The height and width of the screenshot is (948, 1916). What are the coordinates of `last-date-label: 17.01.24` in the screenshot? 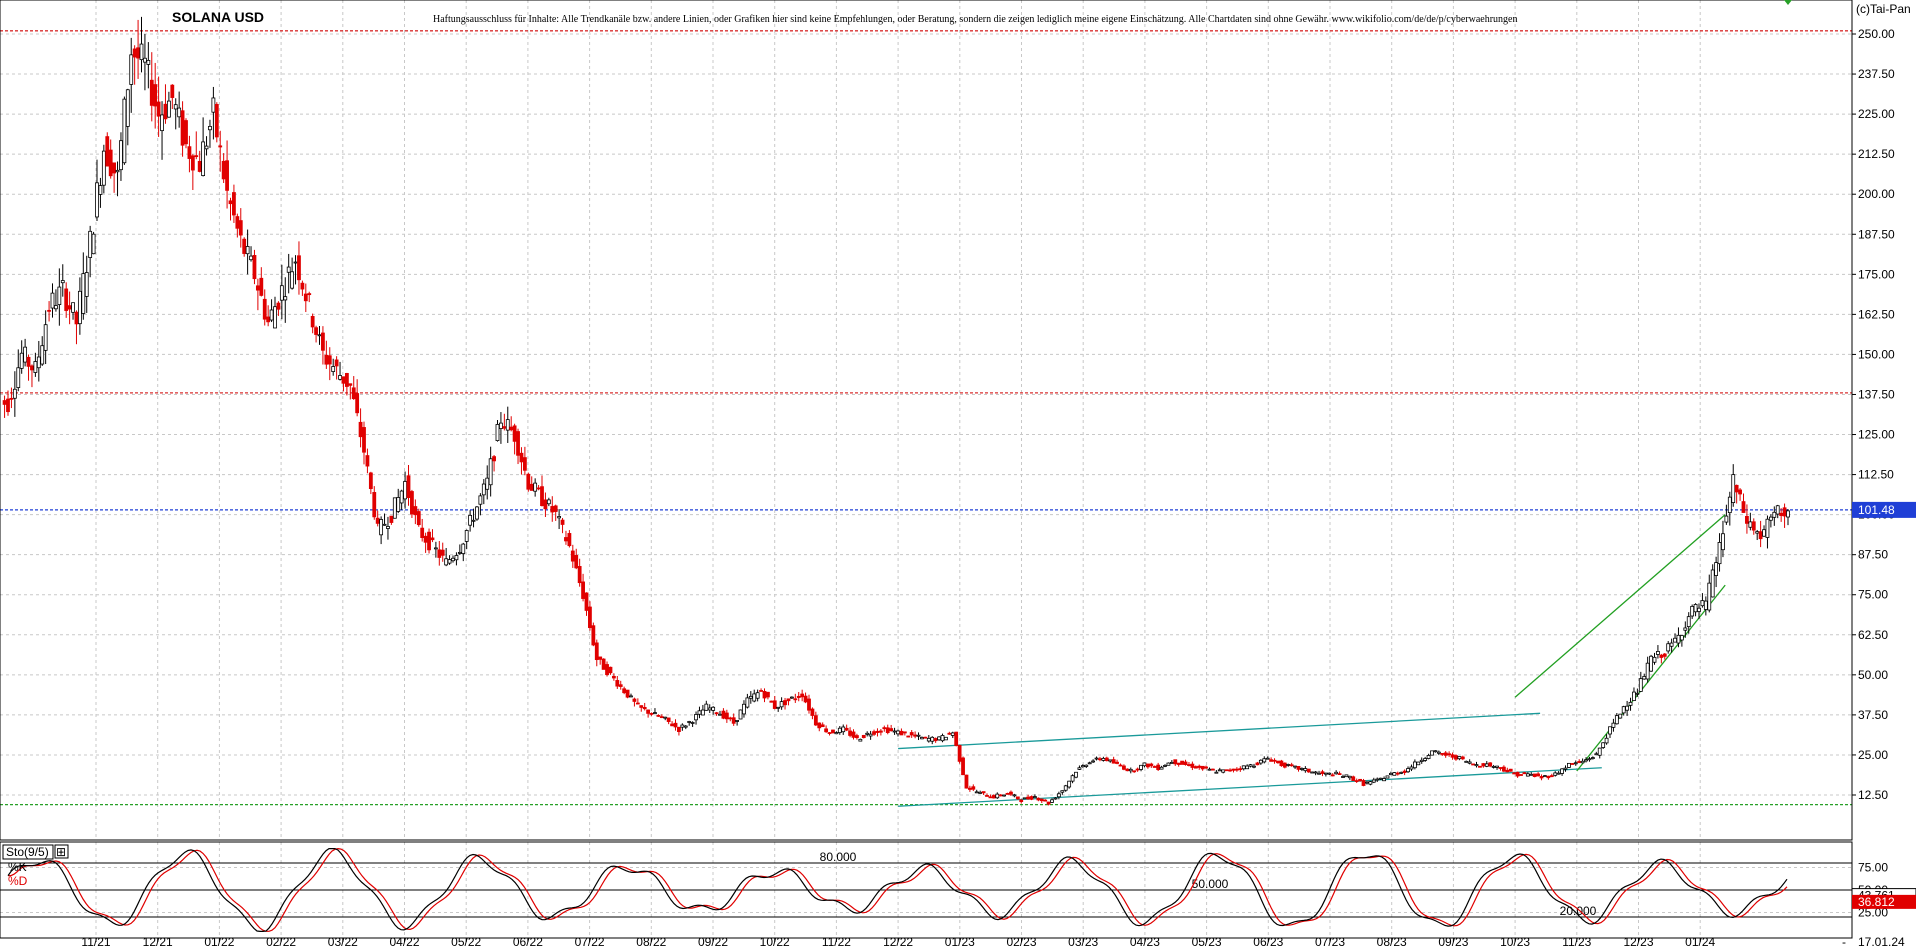 It's located at (1881, 941).